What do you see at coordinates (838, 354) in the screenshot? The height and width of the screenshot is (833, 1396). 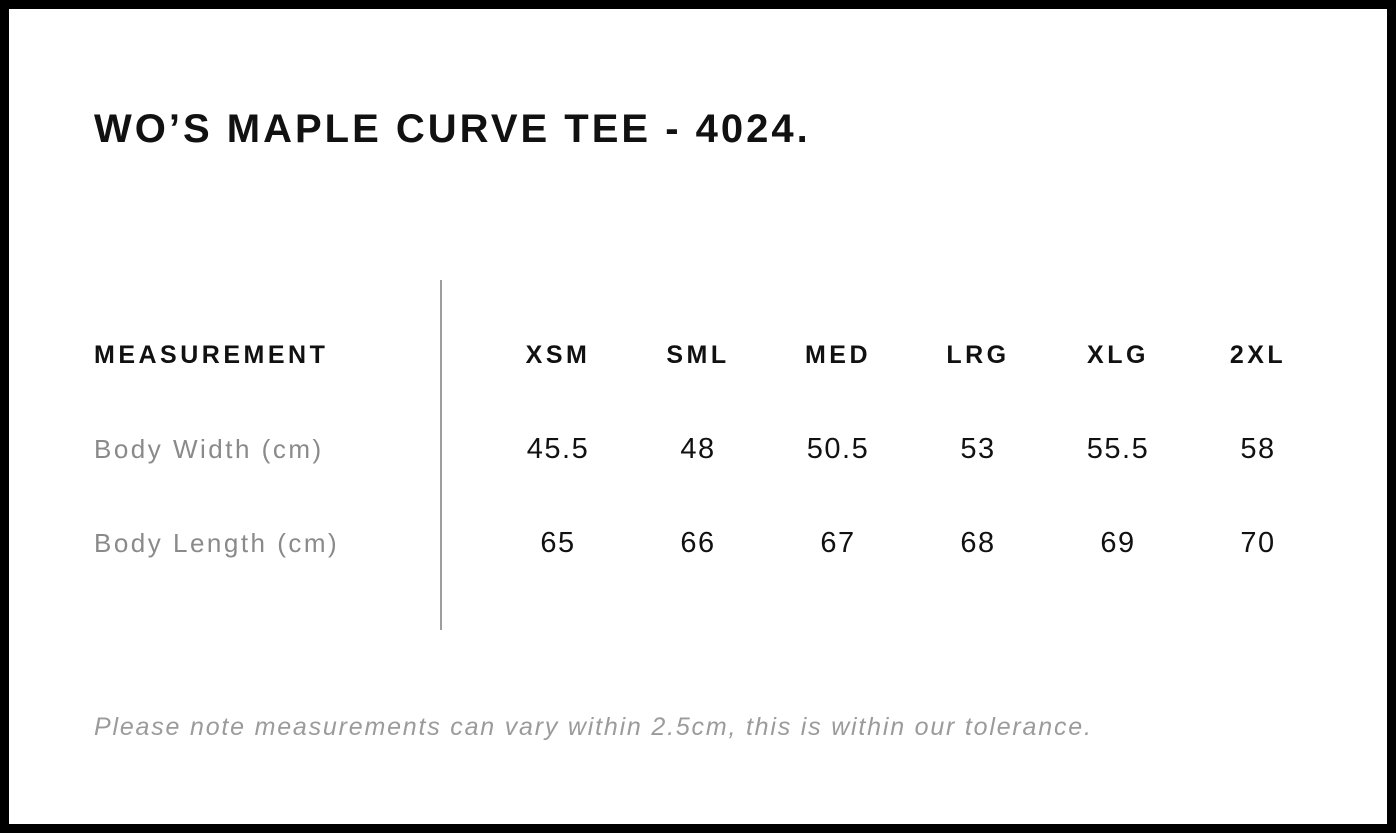 I see `size-header-med: MED` at bounding box center [838, 354].